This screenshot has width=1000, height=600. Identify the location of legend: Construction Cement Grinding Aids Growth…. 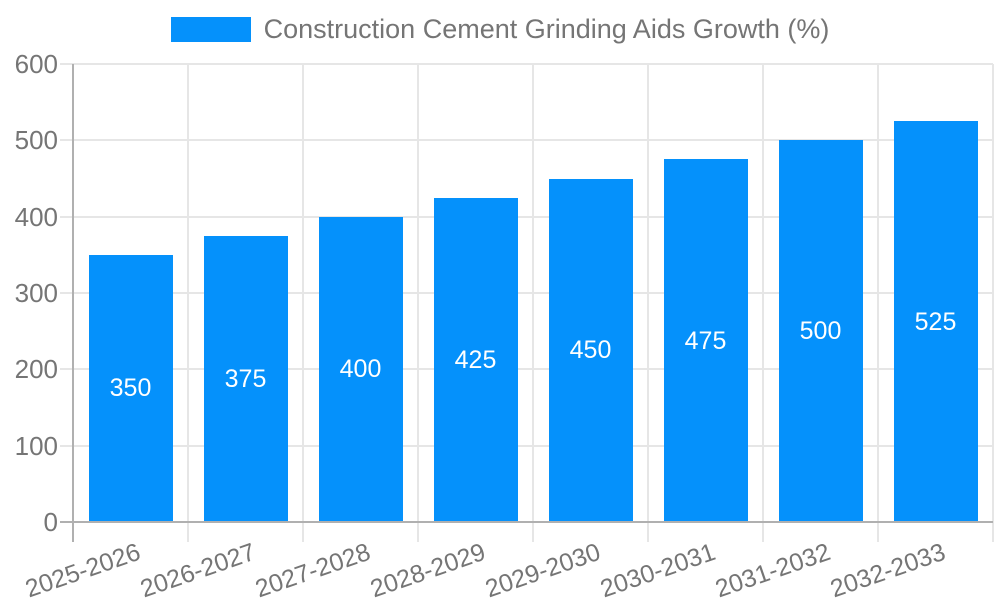
(500, 29).